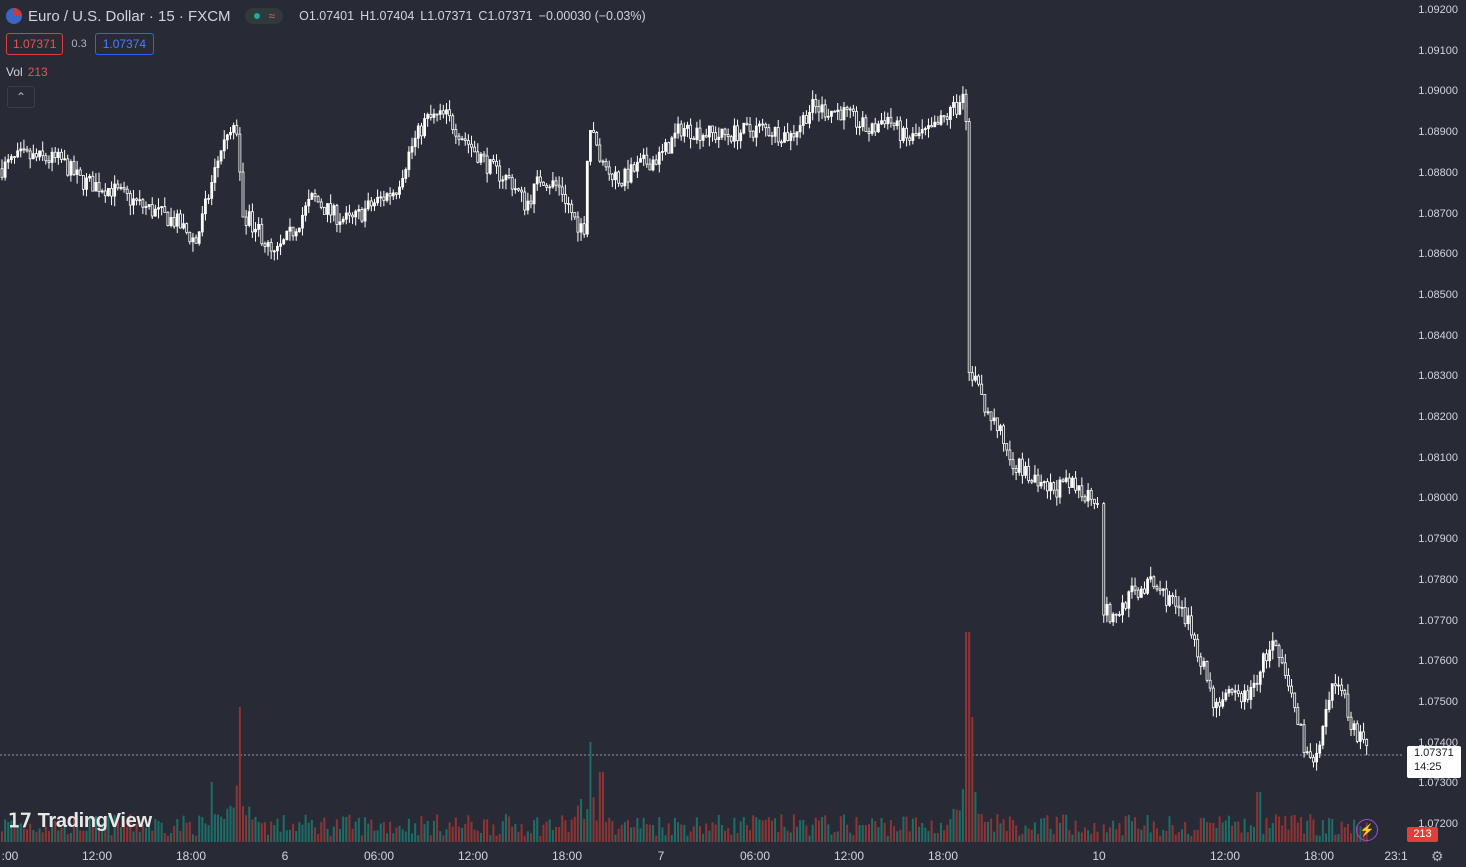 This screenshot has height=867, width=1466. What do you see at coordinates (505, 16) in the screenshot?
I see `ohlc-close: C1.07371` at bounding box center [505, 16].